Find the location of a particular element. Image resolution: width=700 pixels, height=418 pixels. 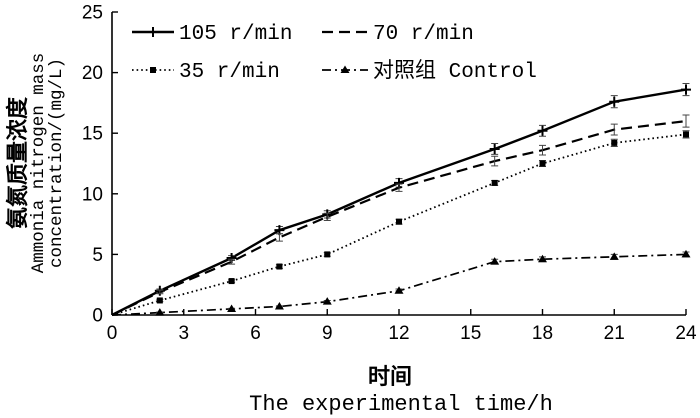

x-tick-label: 9 is located at coordinates (327, 333).